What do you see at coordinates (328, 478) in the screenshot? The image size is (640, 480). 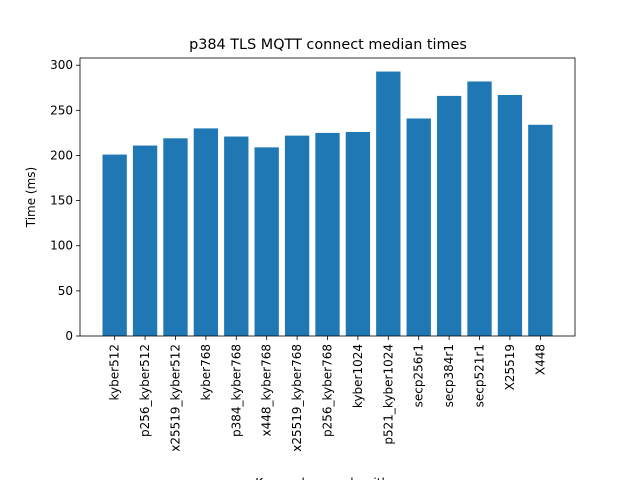 I see `x-axis-label: Key exchange algorithm` at bounding box center [328, 478].